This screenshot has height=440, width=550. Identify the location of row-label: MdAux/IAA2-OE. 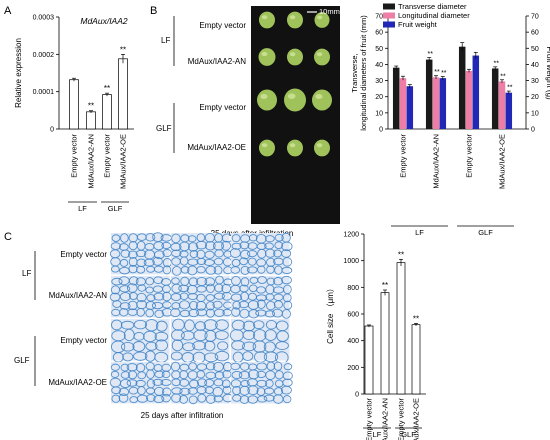
(216, 147).